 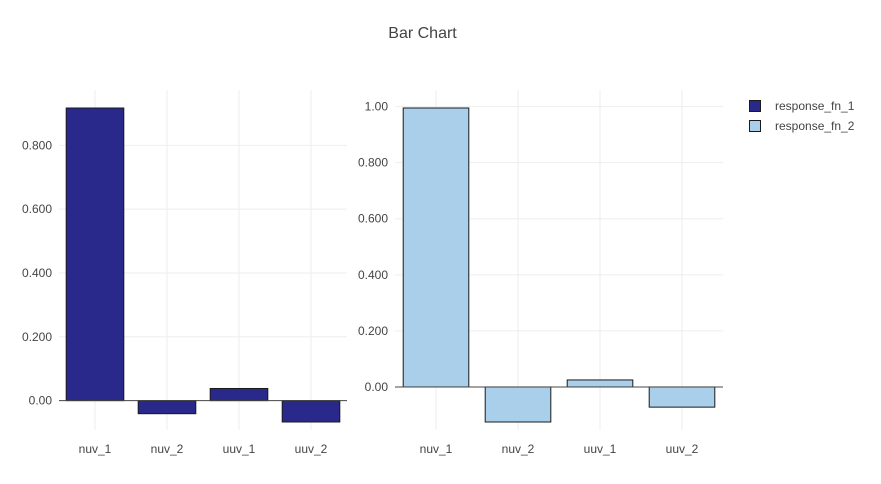 I want to click on chart-title: Bar Chart, so click(x=422, y=33).